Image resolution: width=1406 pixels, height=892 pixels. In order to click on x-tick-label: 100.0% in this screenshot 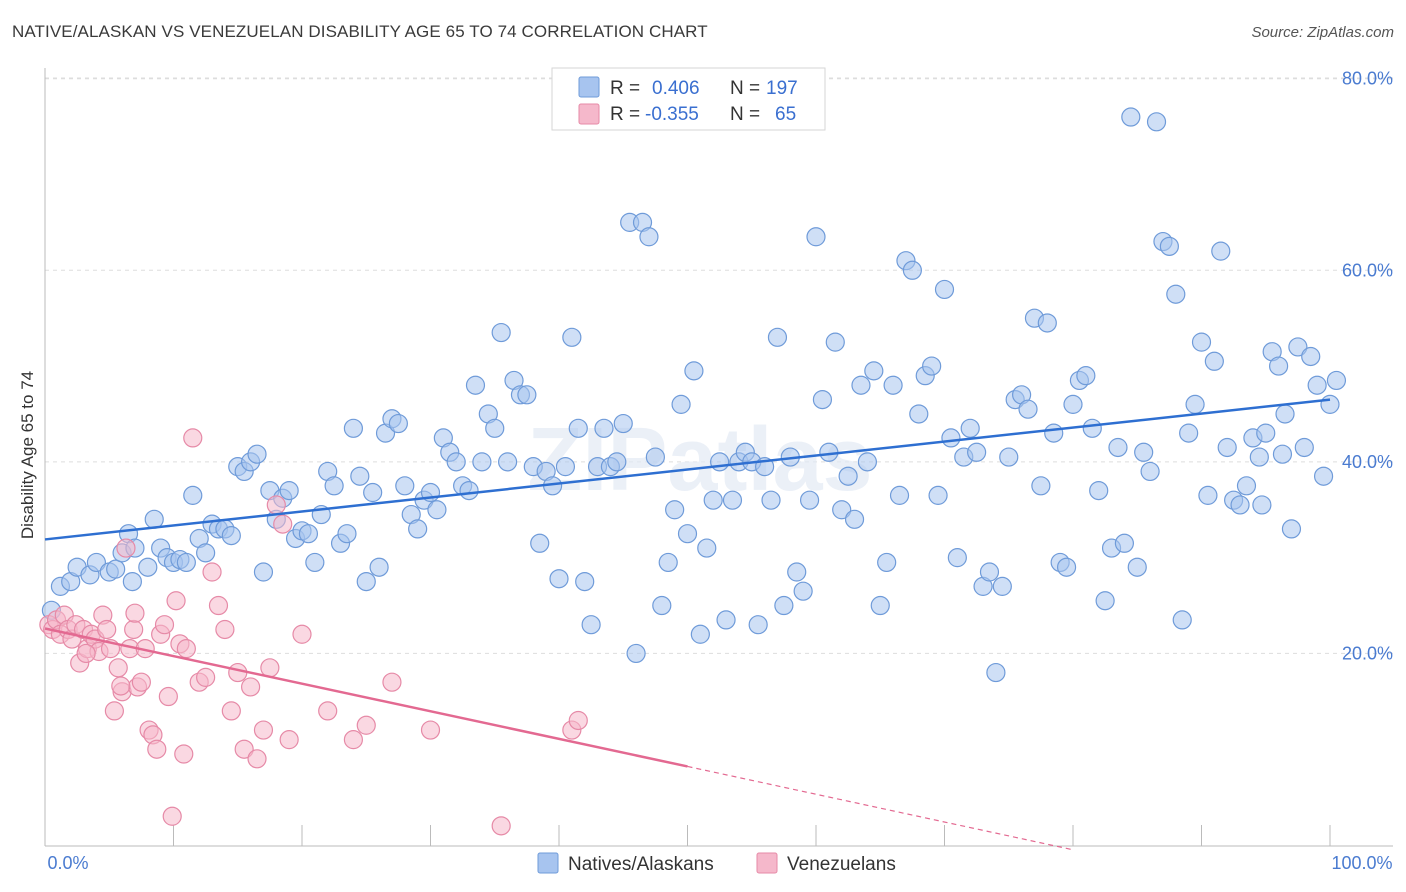, I will do `click(1361, 863)`.